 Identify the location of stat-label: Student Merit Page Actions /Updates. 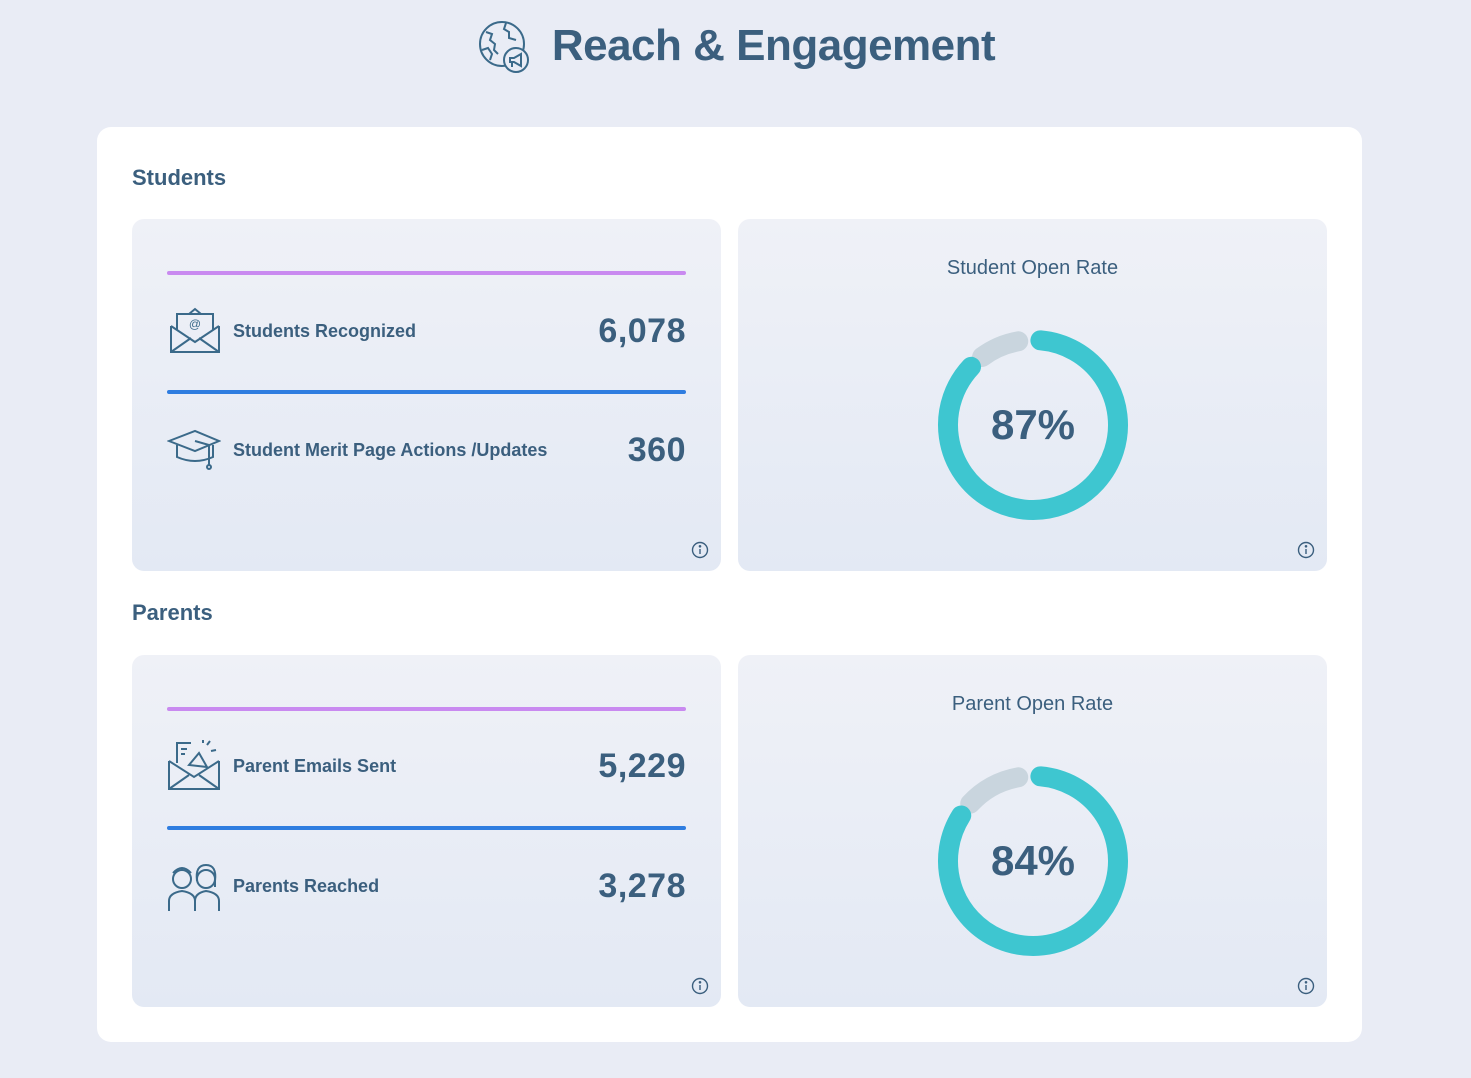
(390, 449).